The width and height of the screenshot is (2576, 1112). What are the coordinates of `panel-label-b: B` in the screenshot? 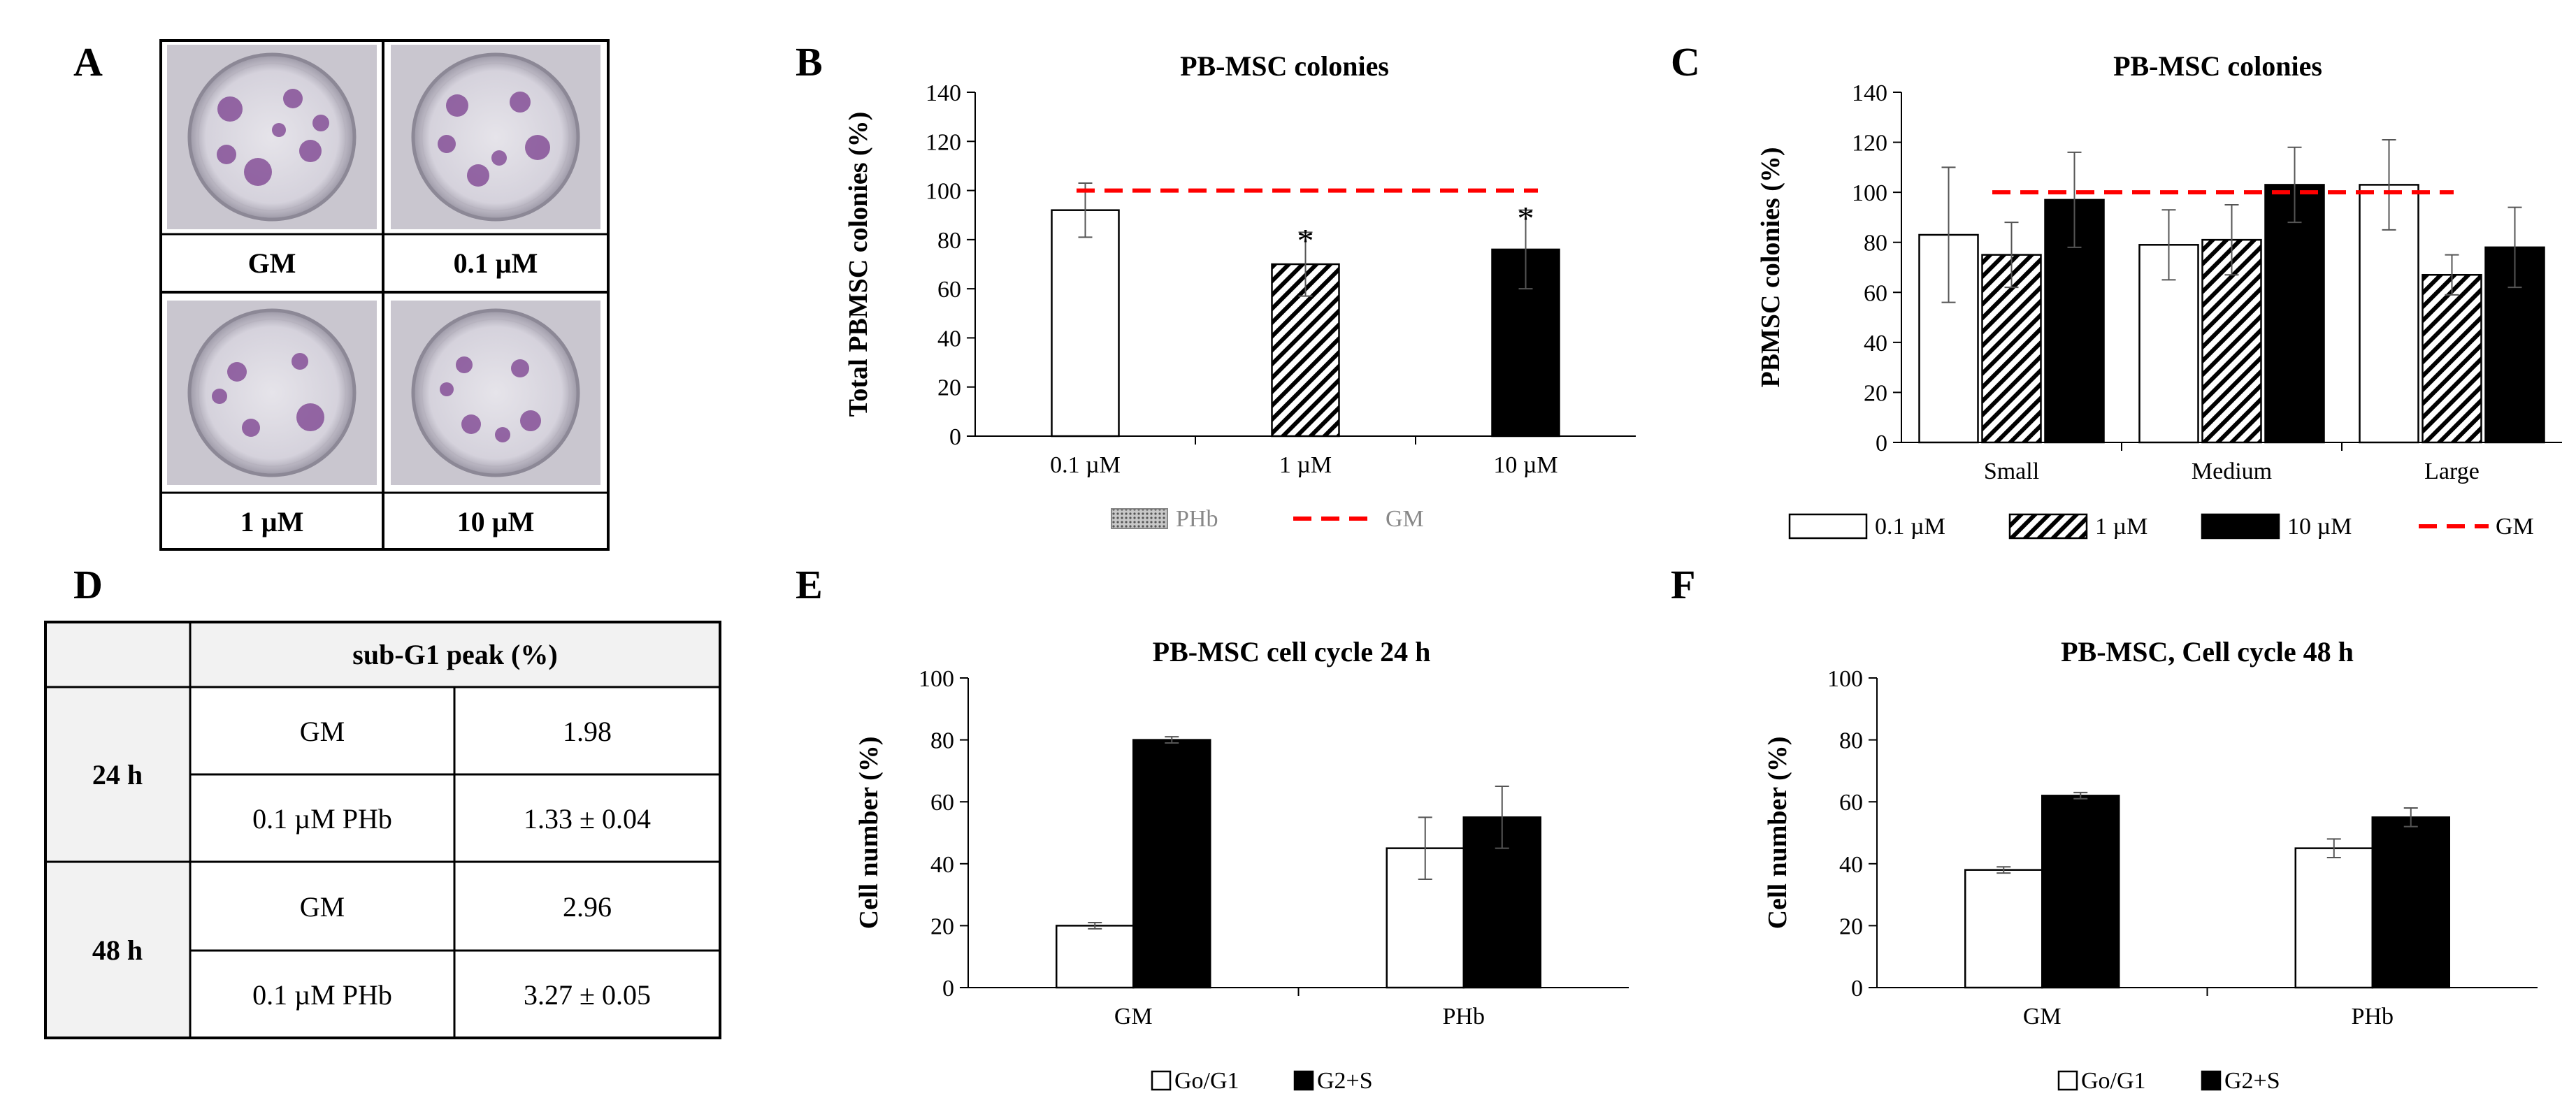 It's located at (809, 62).